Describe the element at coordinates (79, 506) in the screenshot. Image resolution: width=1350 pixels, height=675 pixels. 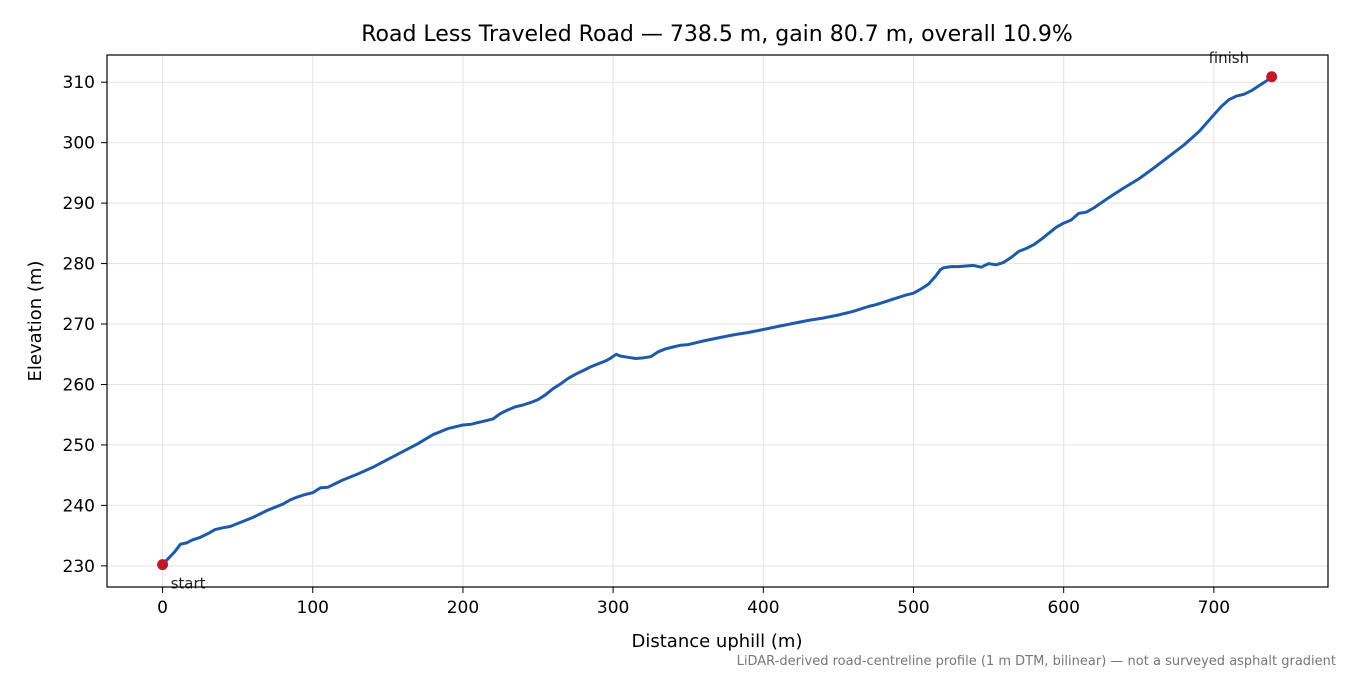
I see `y-tick-label: 240` at that location.